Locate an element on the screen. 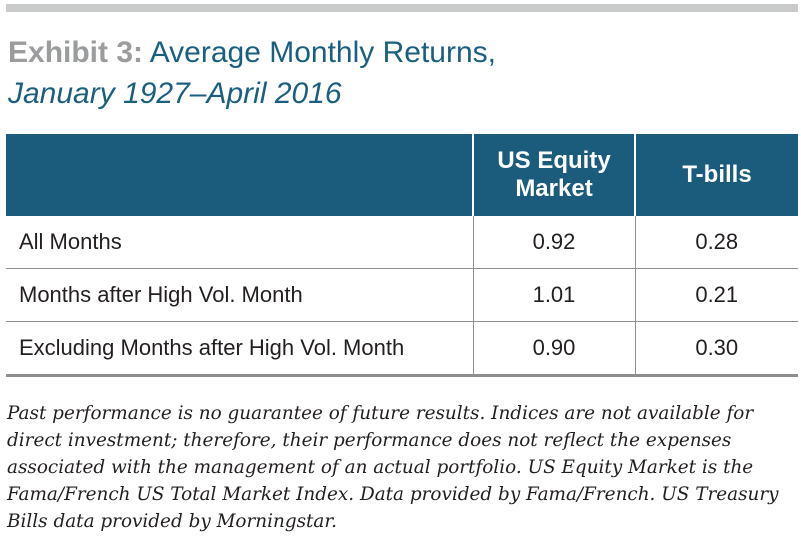 This screenshot has height=542, width=801. header-row: US Equity Market T-bills is located at coordinates (402, 175).